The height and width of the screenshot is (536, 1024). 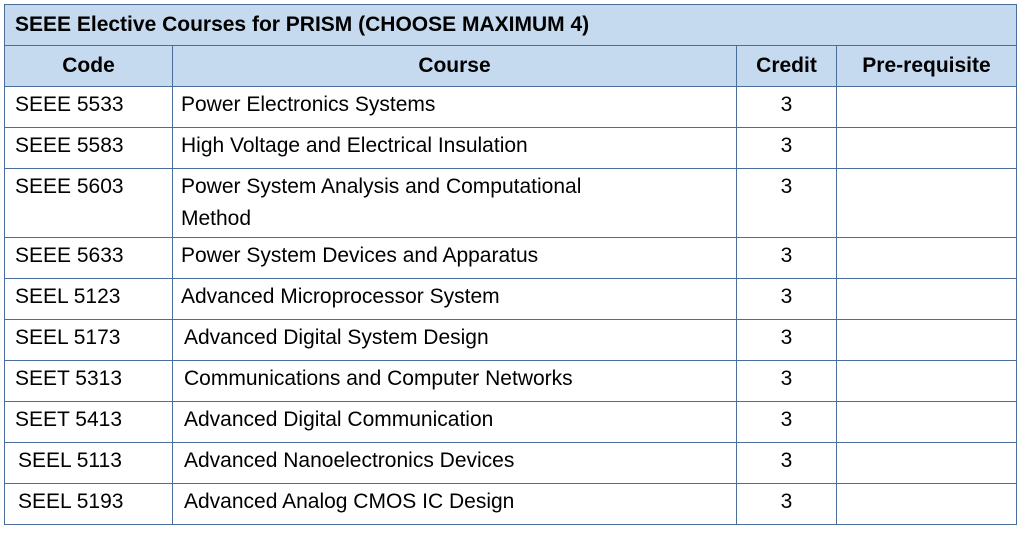 I want to click on header-credit: Credit, so click(x=786, y=66).